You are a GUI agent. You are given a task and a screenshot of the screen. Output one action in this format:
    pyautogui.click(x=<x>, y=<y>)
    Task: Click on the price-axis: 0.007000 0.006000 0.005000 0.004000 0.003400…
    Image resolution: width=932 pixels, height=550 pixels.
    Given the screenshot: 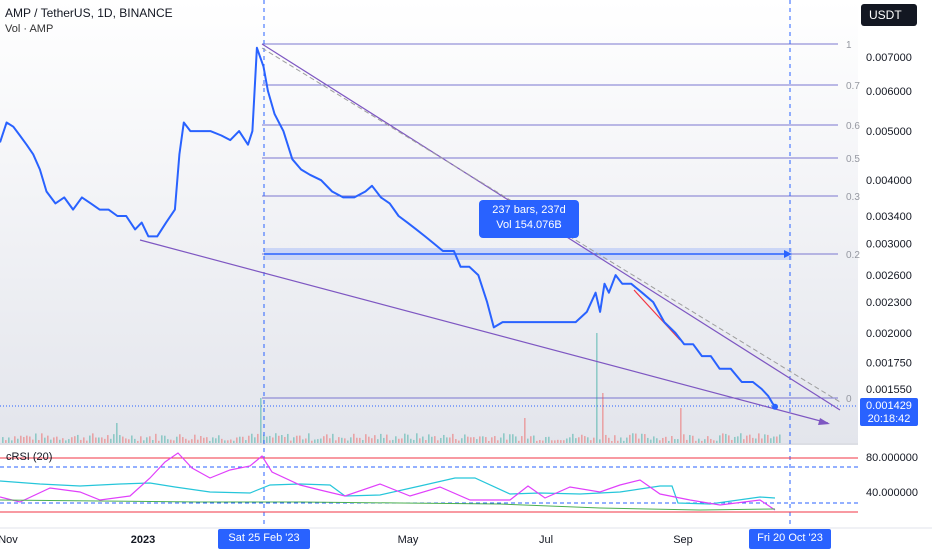 What is the action you would take?
    pyautogui.click(x=889, y=224)
    